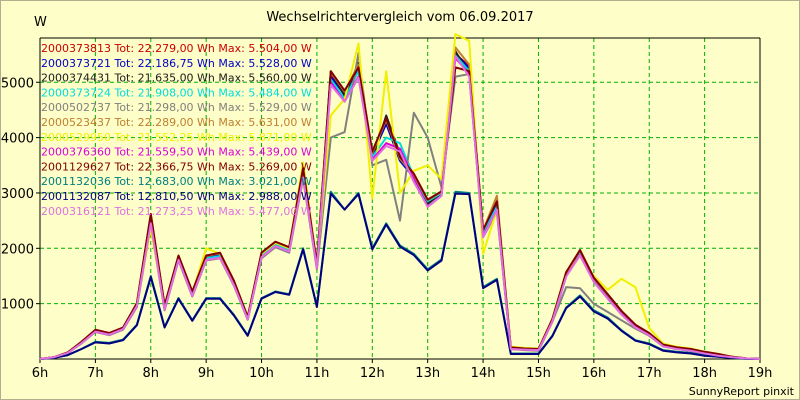 The image size is (800, 400). Describe the element at coordinates (17, 305) in the screenshot. I see `y-tick-label: 1000` at that location.